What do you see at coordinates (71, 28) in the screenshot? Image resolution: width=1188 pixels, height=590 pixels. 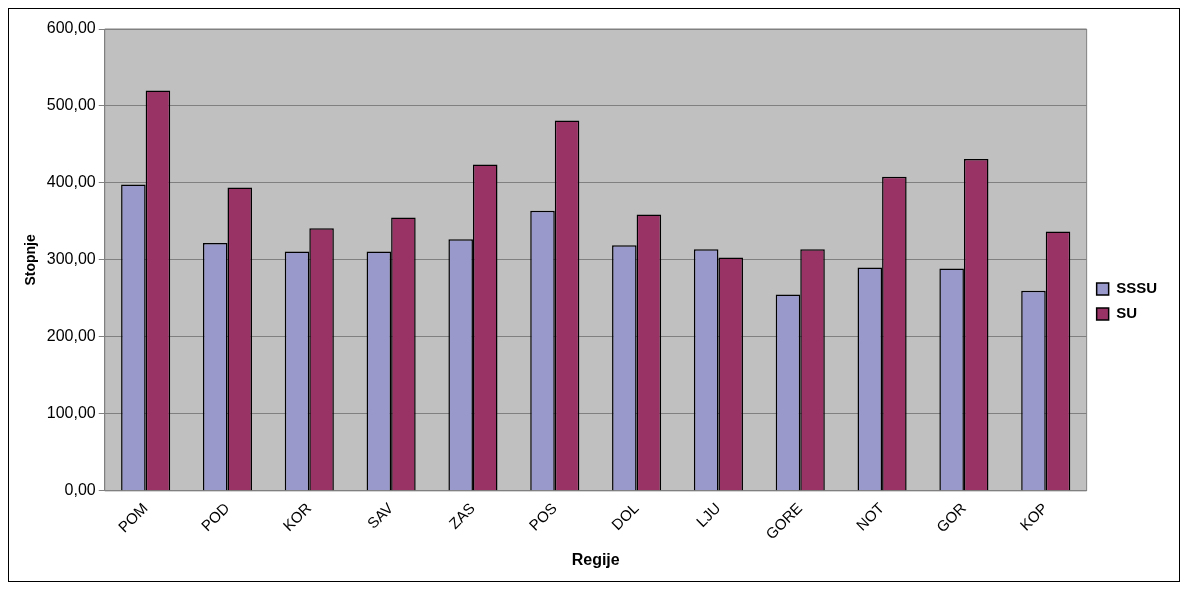 I see `y-tick-label: 600,00` at bounding box center [71, 28].